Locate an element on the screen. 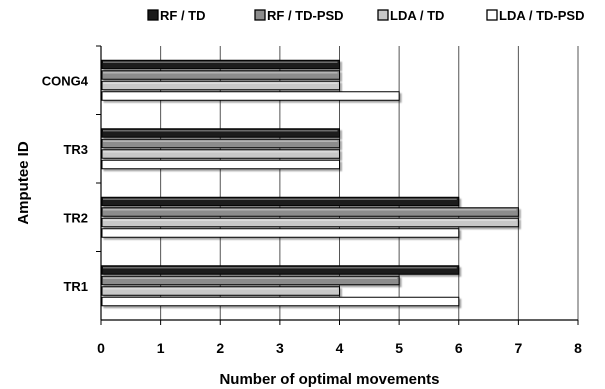  x-tick-label: 2 is located at coordinates (220, 348).